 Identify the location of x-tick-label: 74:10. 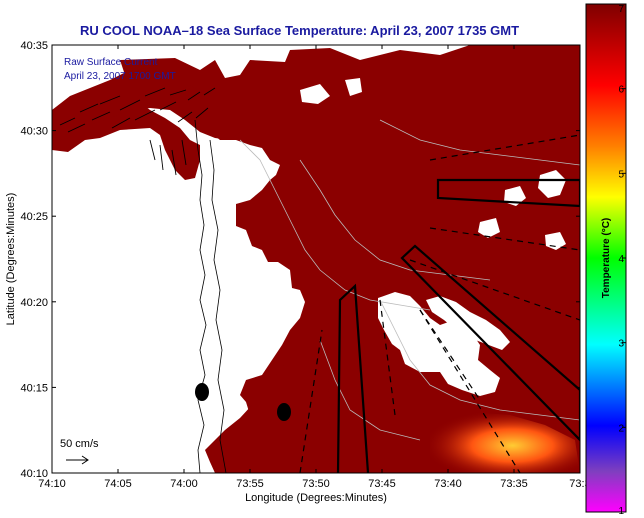
(52, 484).